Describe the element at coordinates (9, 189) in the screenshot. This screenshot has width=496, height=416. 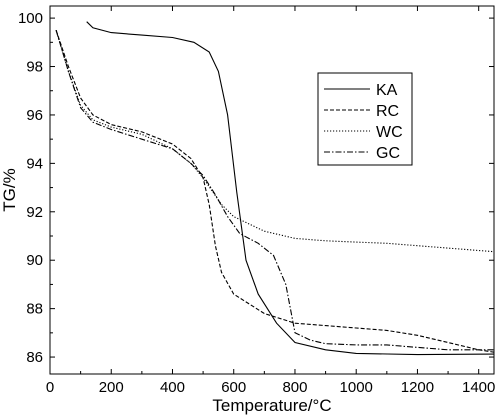
I see `y-axis-title: TG/%` at that location.